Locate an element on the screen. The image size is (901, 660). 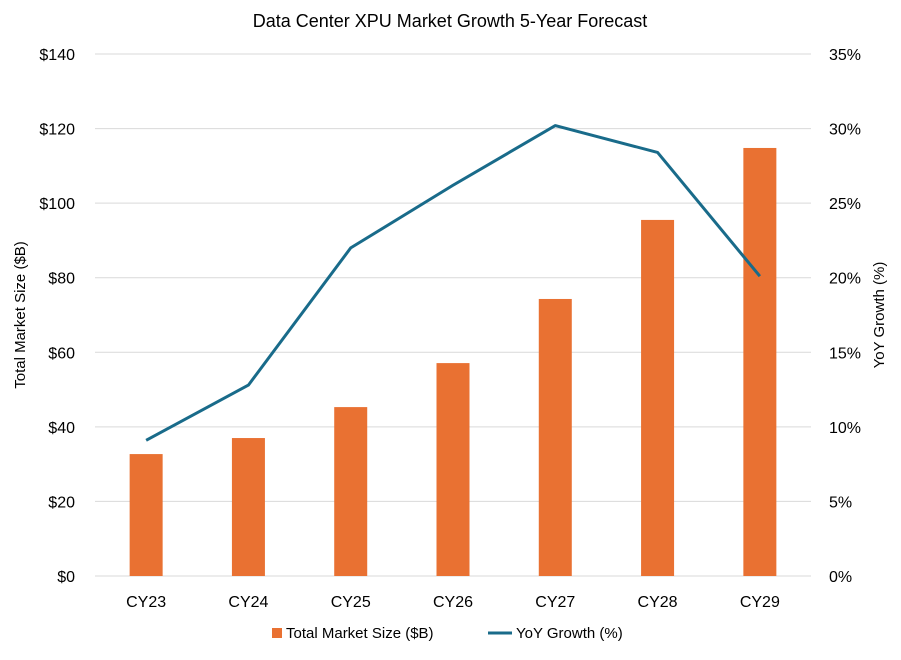
right-tick-label: 0% is located at coordinates (840, 577).